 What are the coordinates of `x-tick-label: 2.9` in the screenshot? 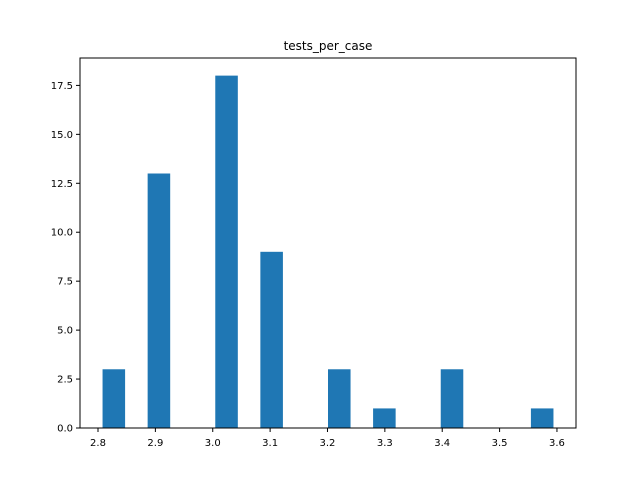 It's located at (155, 443).